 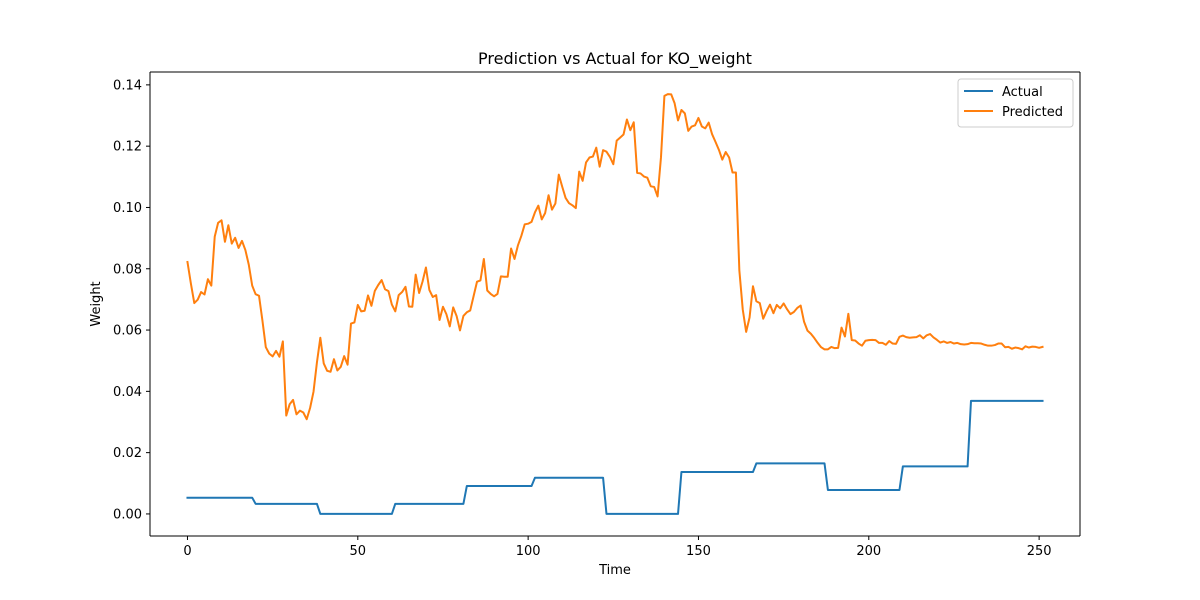 What do you see at coordinates (615, 59) in the screenshot?
I see `chart-title: Prediction vs Actual for KO_weight` at bounding box center [615, 59].